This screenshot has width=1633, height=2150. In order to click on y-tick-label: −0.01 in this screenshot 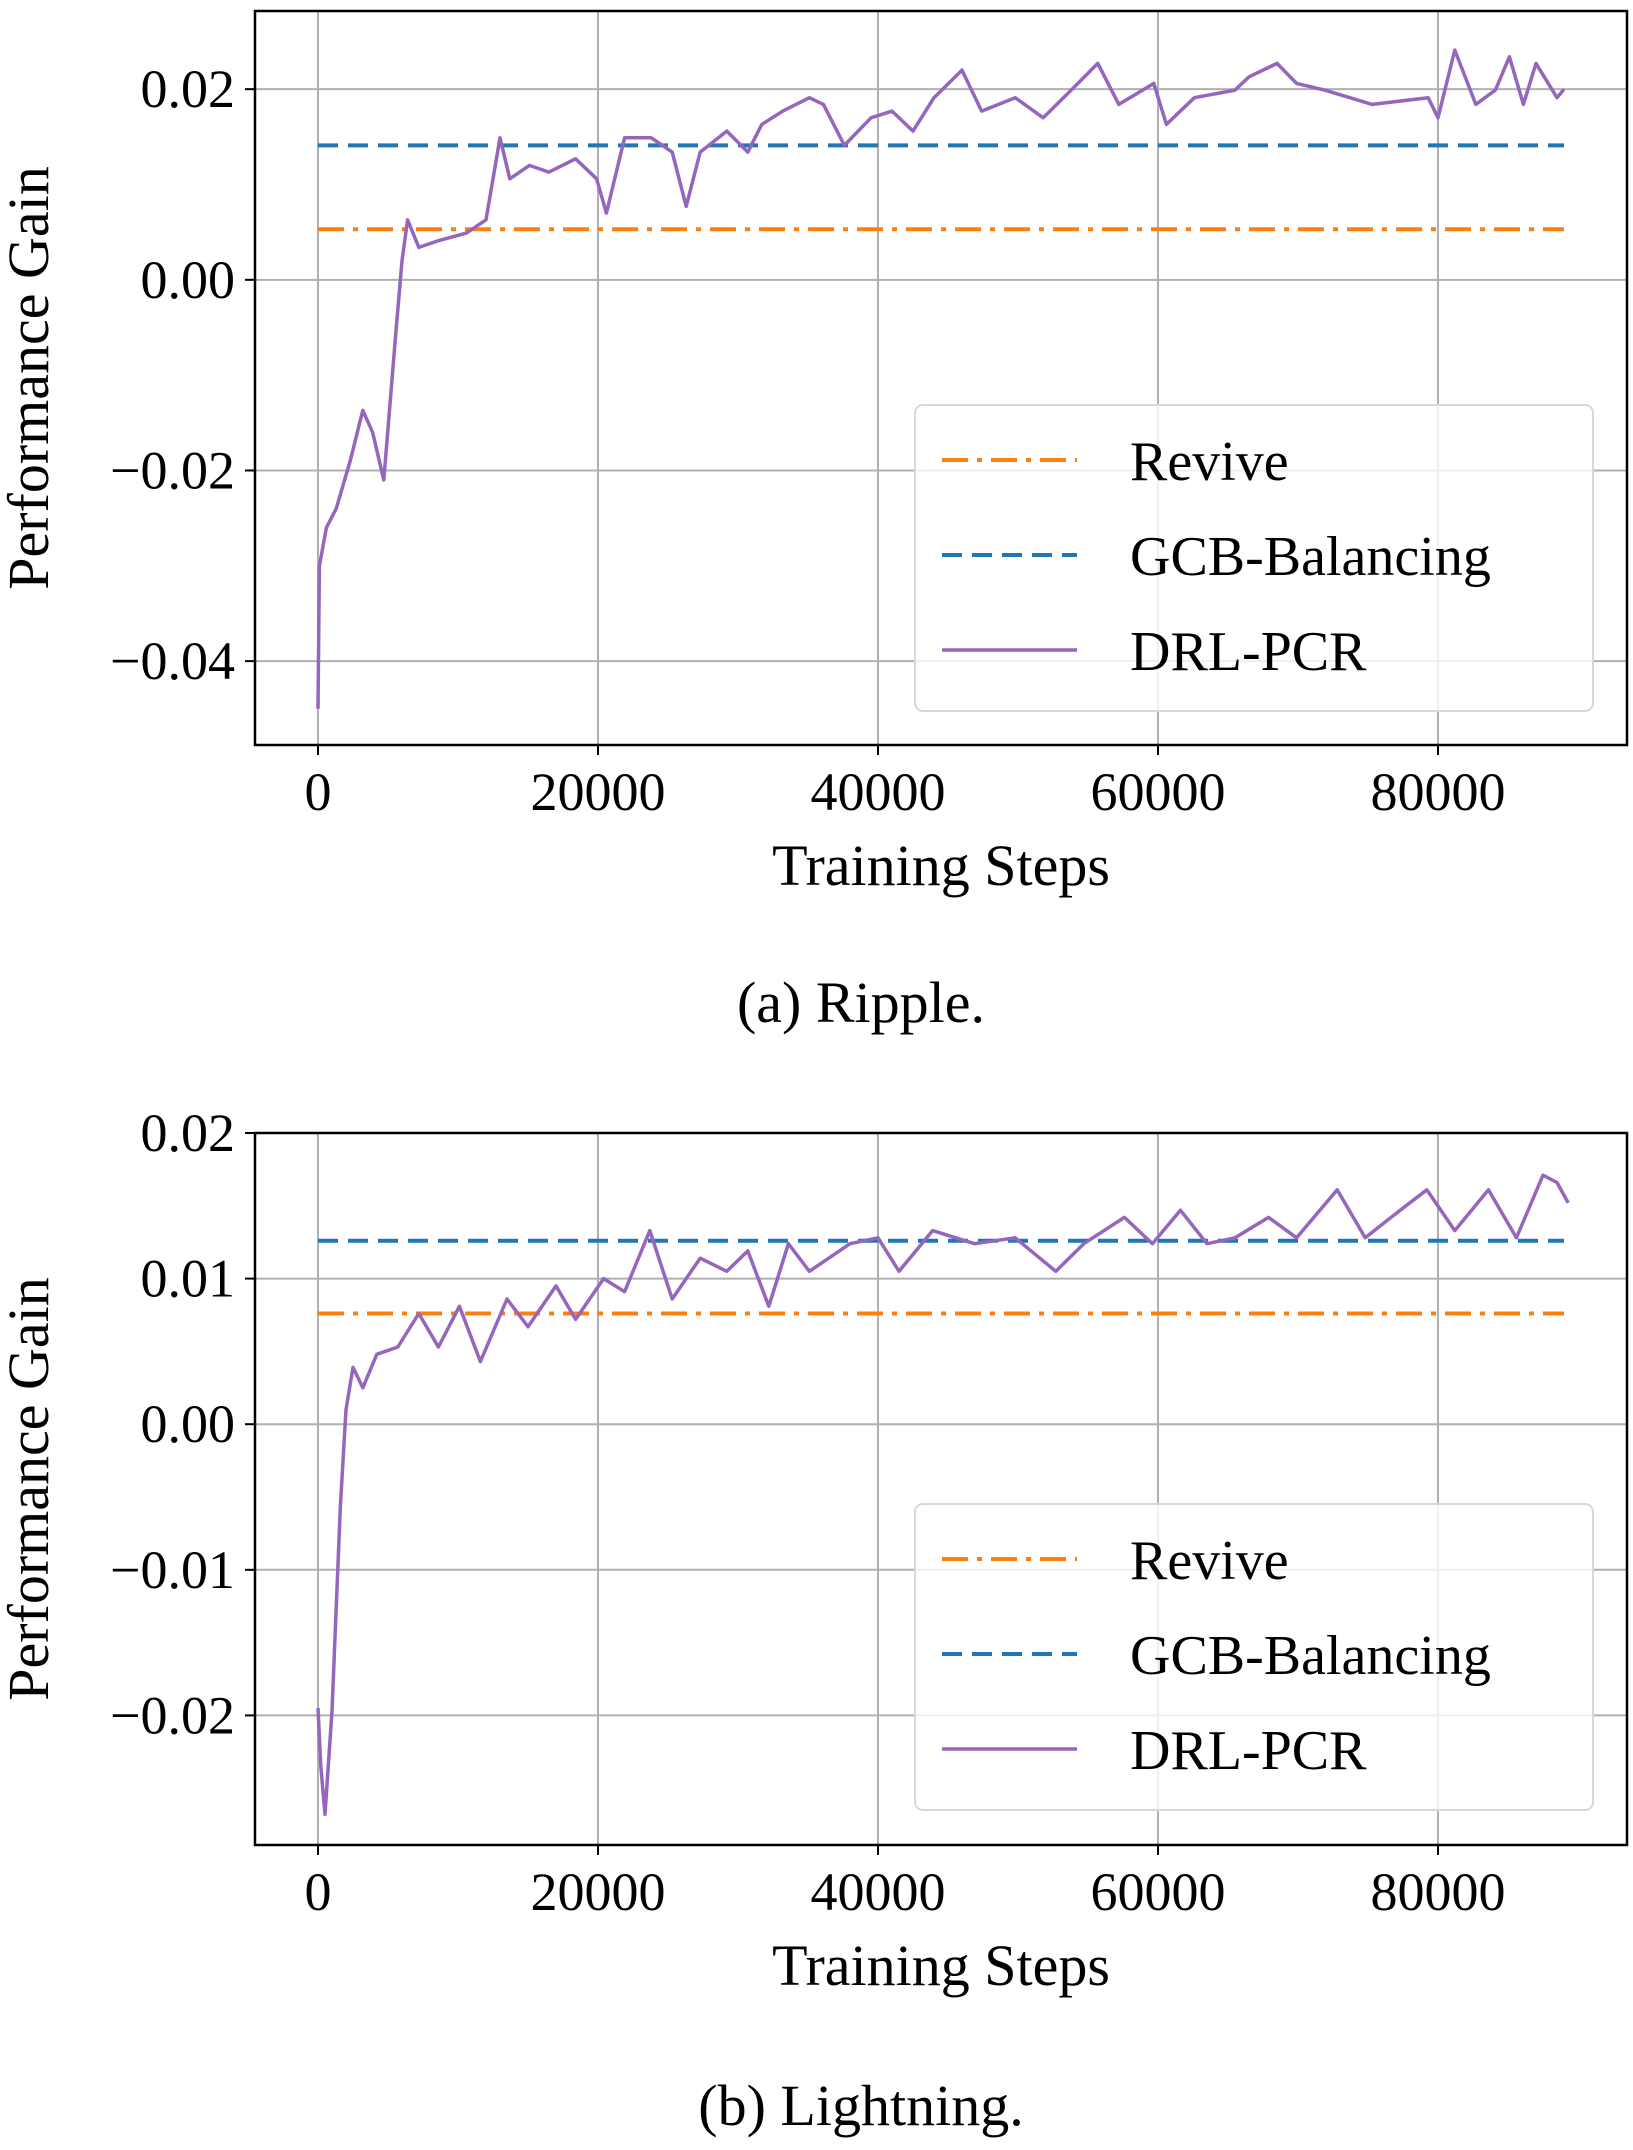, I will do `click(172, 1570)`.